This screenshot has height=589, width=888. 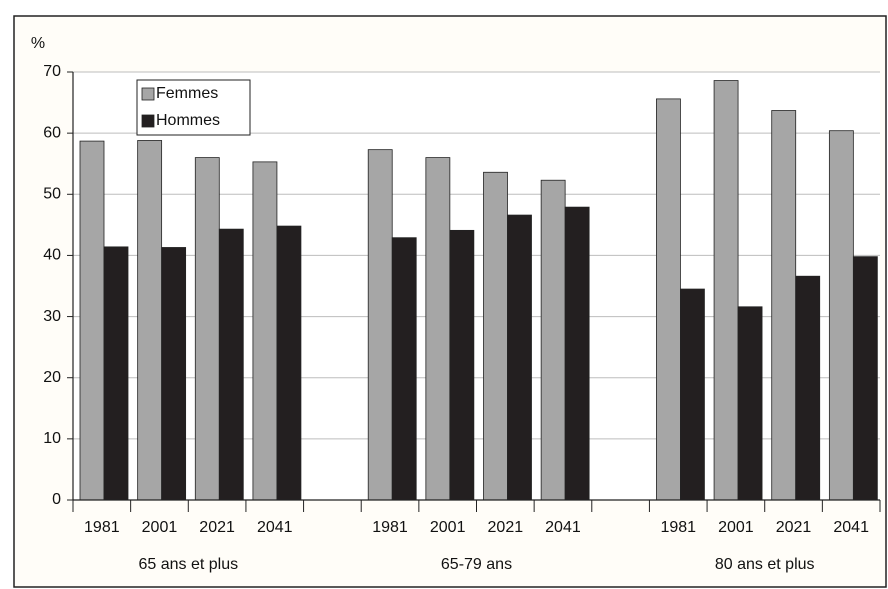 I want to click on legend-box, so click(x=193, y=107).